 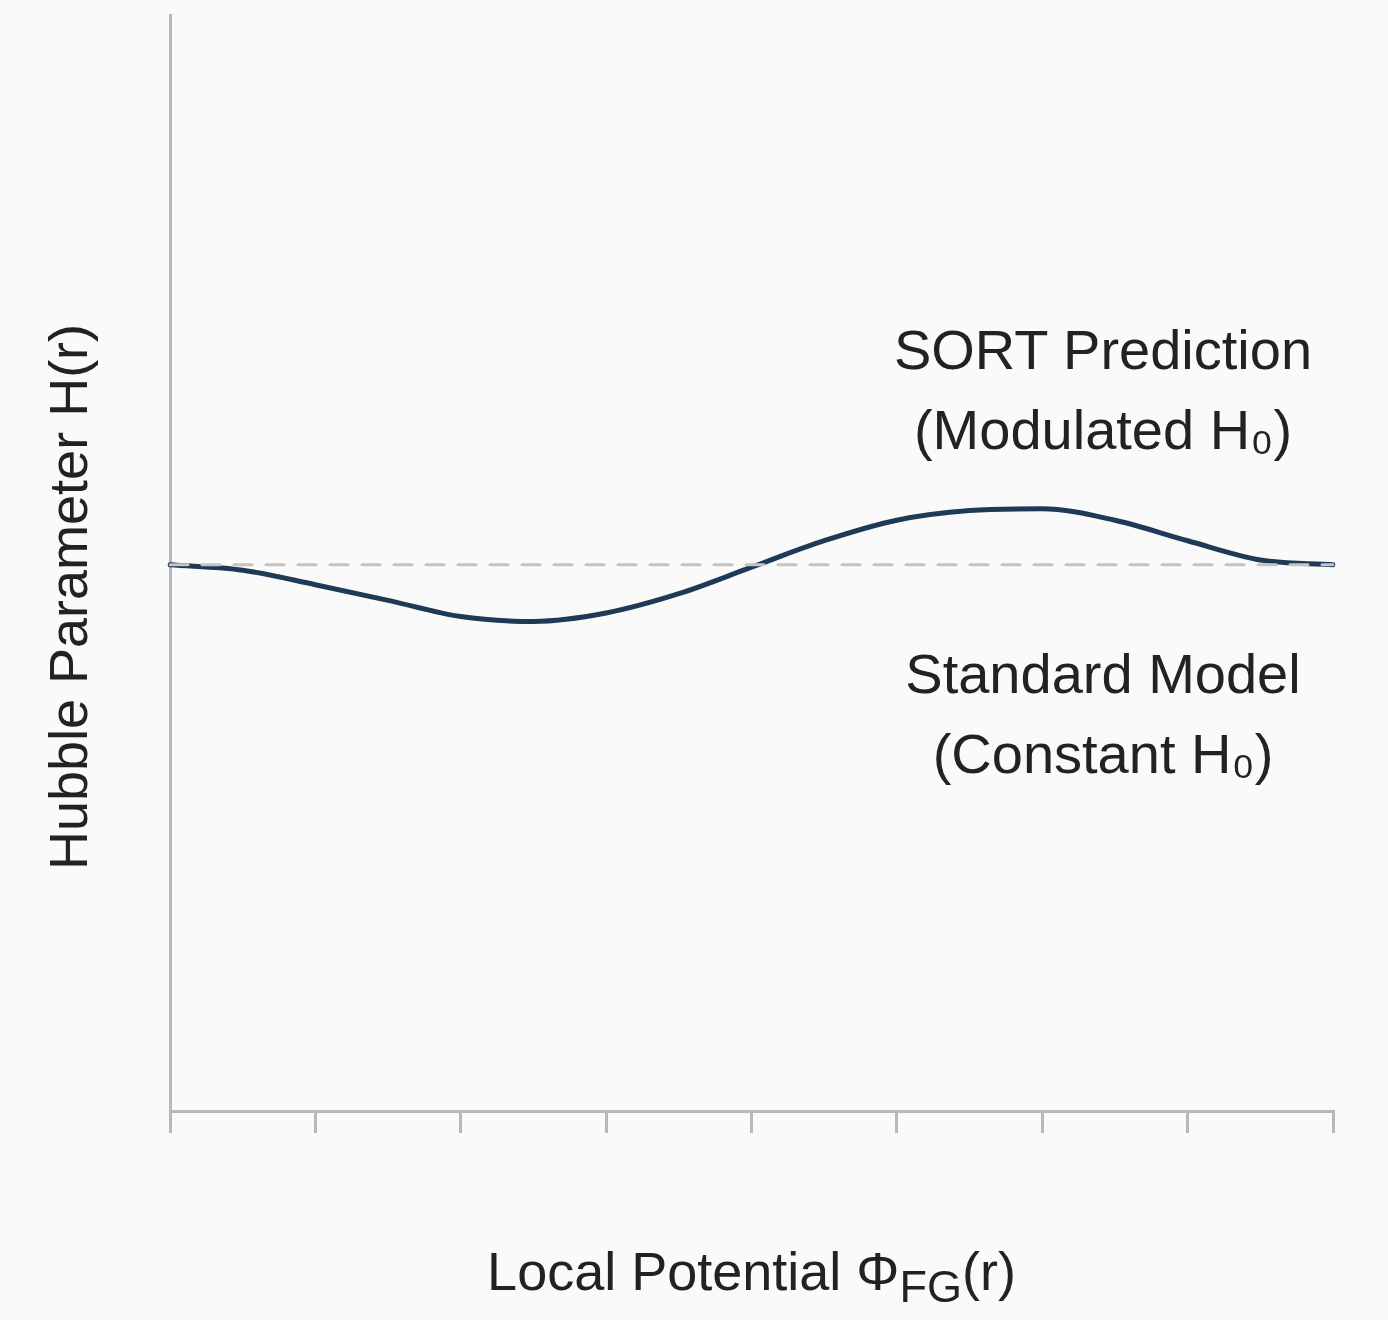 What do you see at coordinates (1103, 713) in the screenshot?
I see `series-label: Standard Model (Constant H₀)` at bounding box center [1103, 713].